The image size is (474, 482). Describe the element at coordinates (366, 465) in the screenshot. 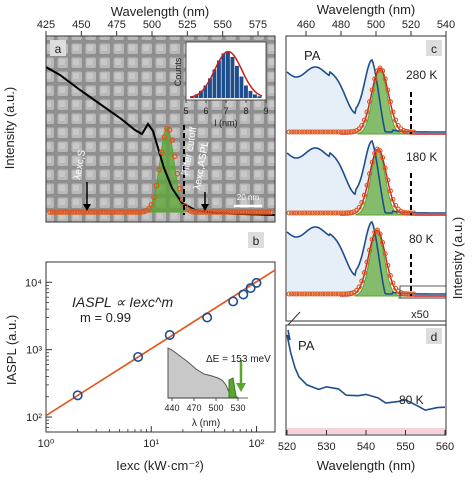

I see `panel-d-xlabel: Wavelength (nm)` at that location.